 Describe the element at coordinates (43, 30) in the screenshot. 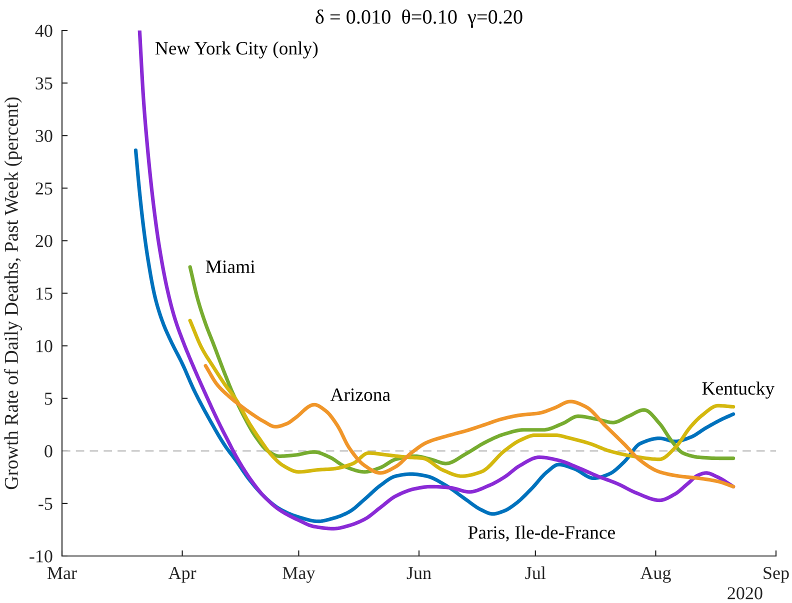

I see `y-tick-label: 40` at that location.